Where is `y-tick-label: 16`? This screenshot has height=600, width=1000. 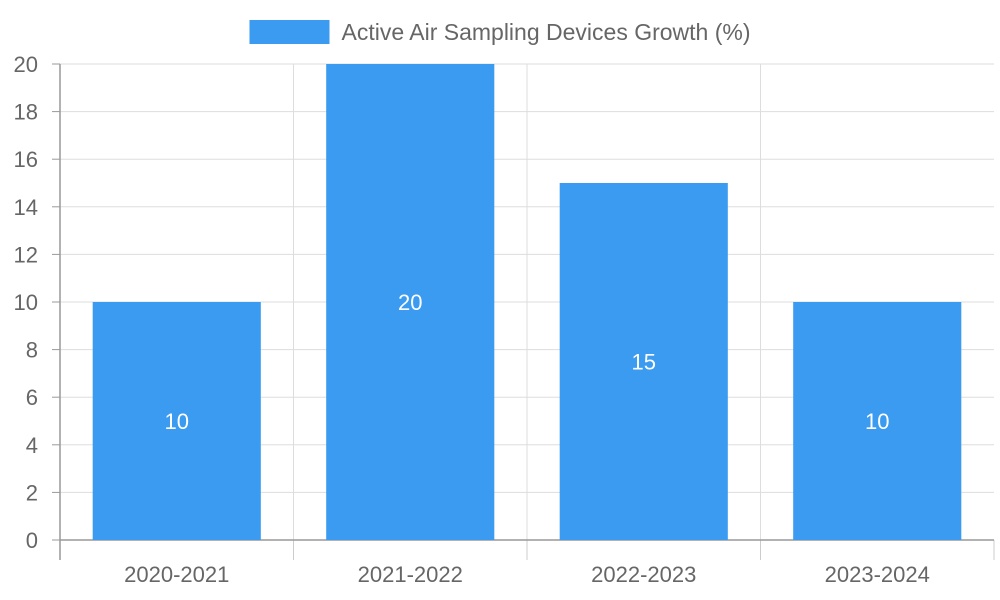
y-tick-label: 16 is located at coordinates (26, 159).